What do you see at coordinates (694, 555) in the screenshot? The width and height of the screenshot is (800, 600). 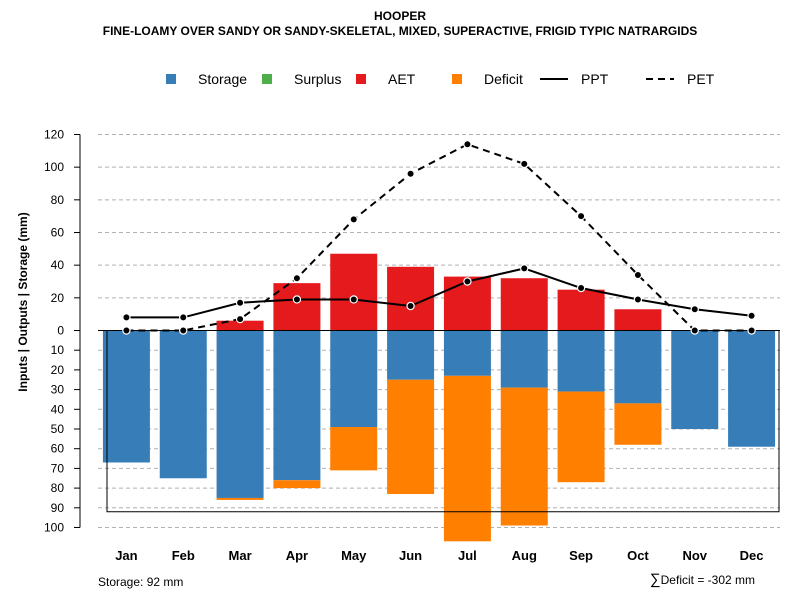 I see `x-tick-label: Nov` at bounding box center [694, 555].